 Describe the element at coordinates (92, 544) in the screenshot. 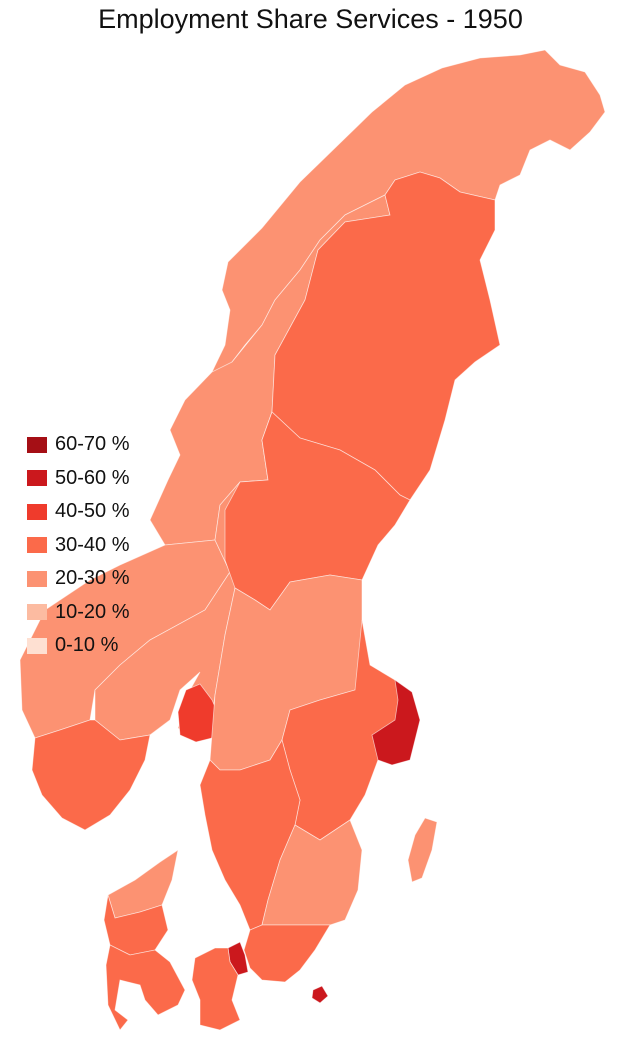

I see `legend-label: 30-40 %` at that location.